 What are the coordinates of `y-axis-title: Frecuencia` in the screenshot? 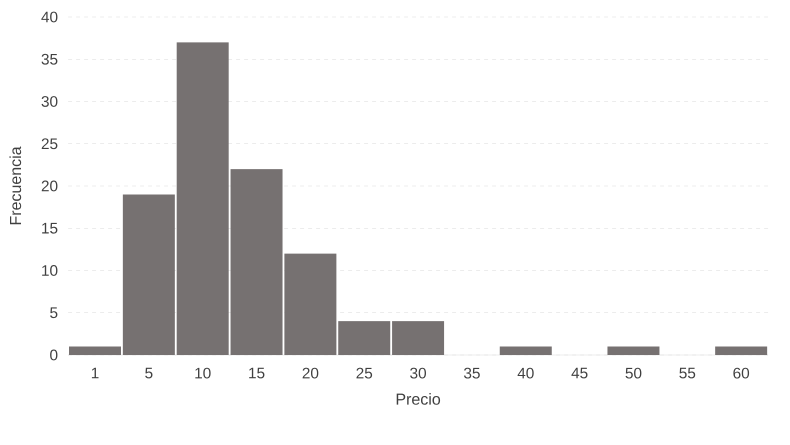 It's located at (15, 185).